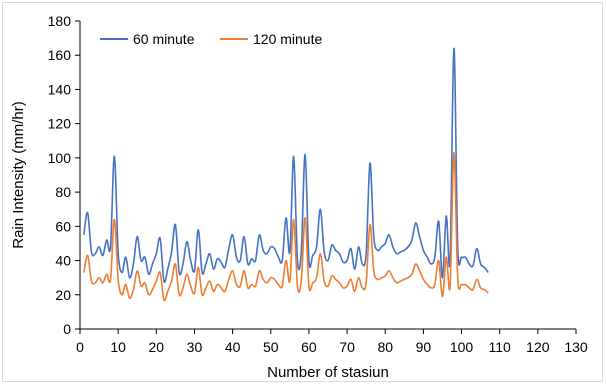  What do you see at coordinates (424, 347) in the screenshot?
I see `x-tick-label: 90` at bounding box center [424, 347].